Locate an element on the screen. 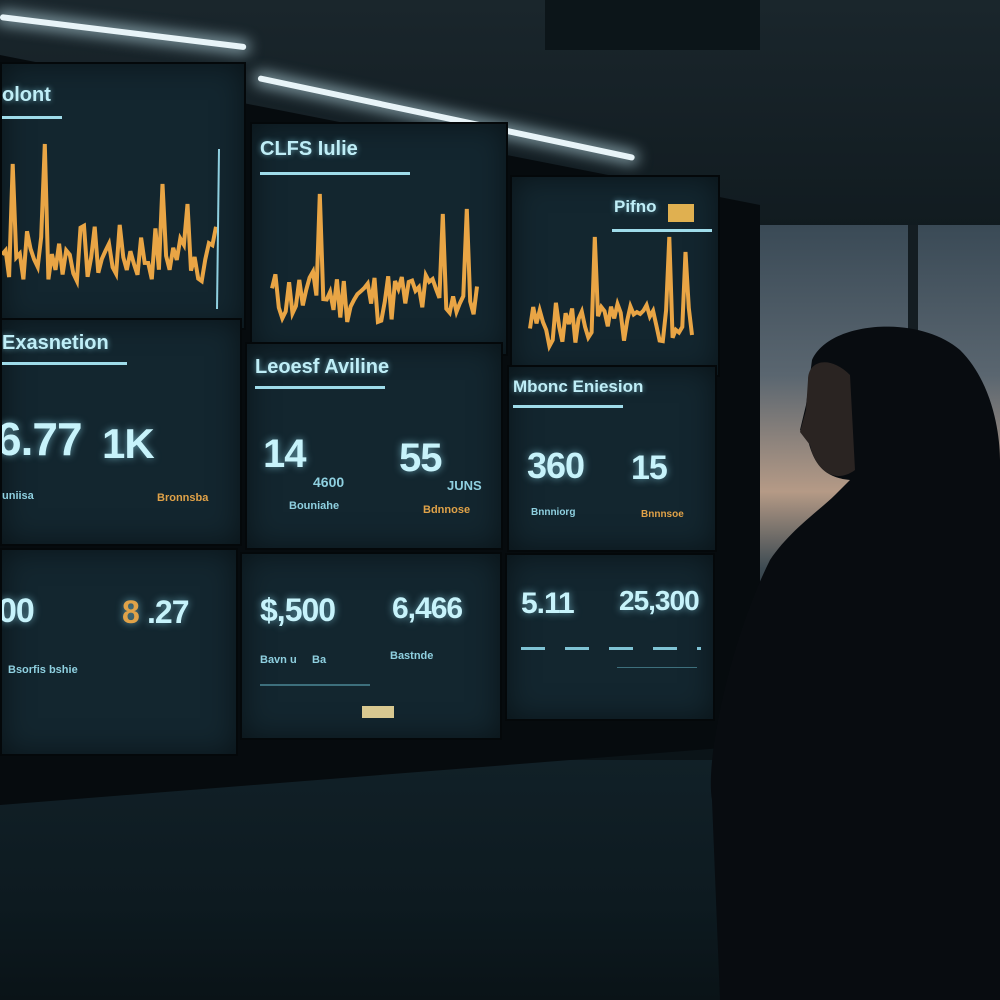 The height and width of the screenshot is (1000, 1000). metric-panel: 5.11 25,300 is located at coordinates (610, 637).